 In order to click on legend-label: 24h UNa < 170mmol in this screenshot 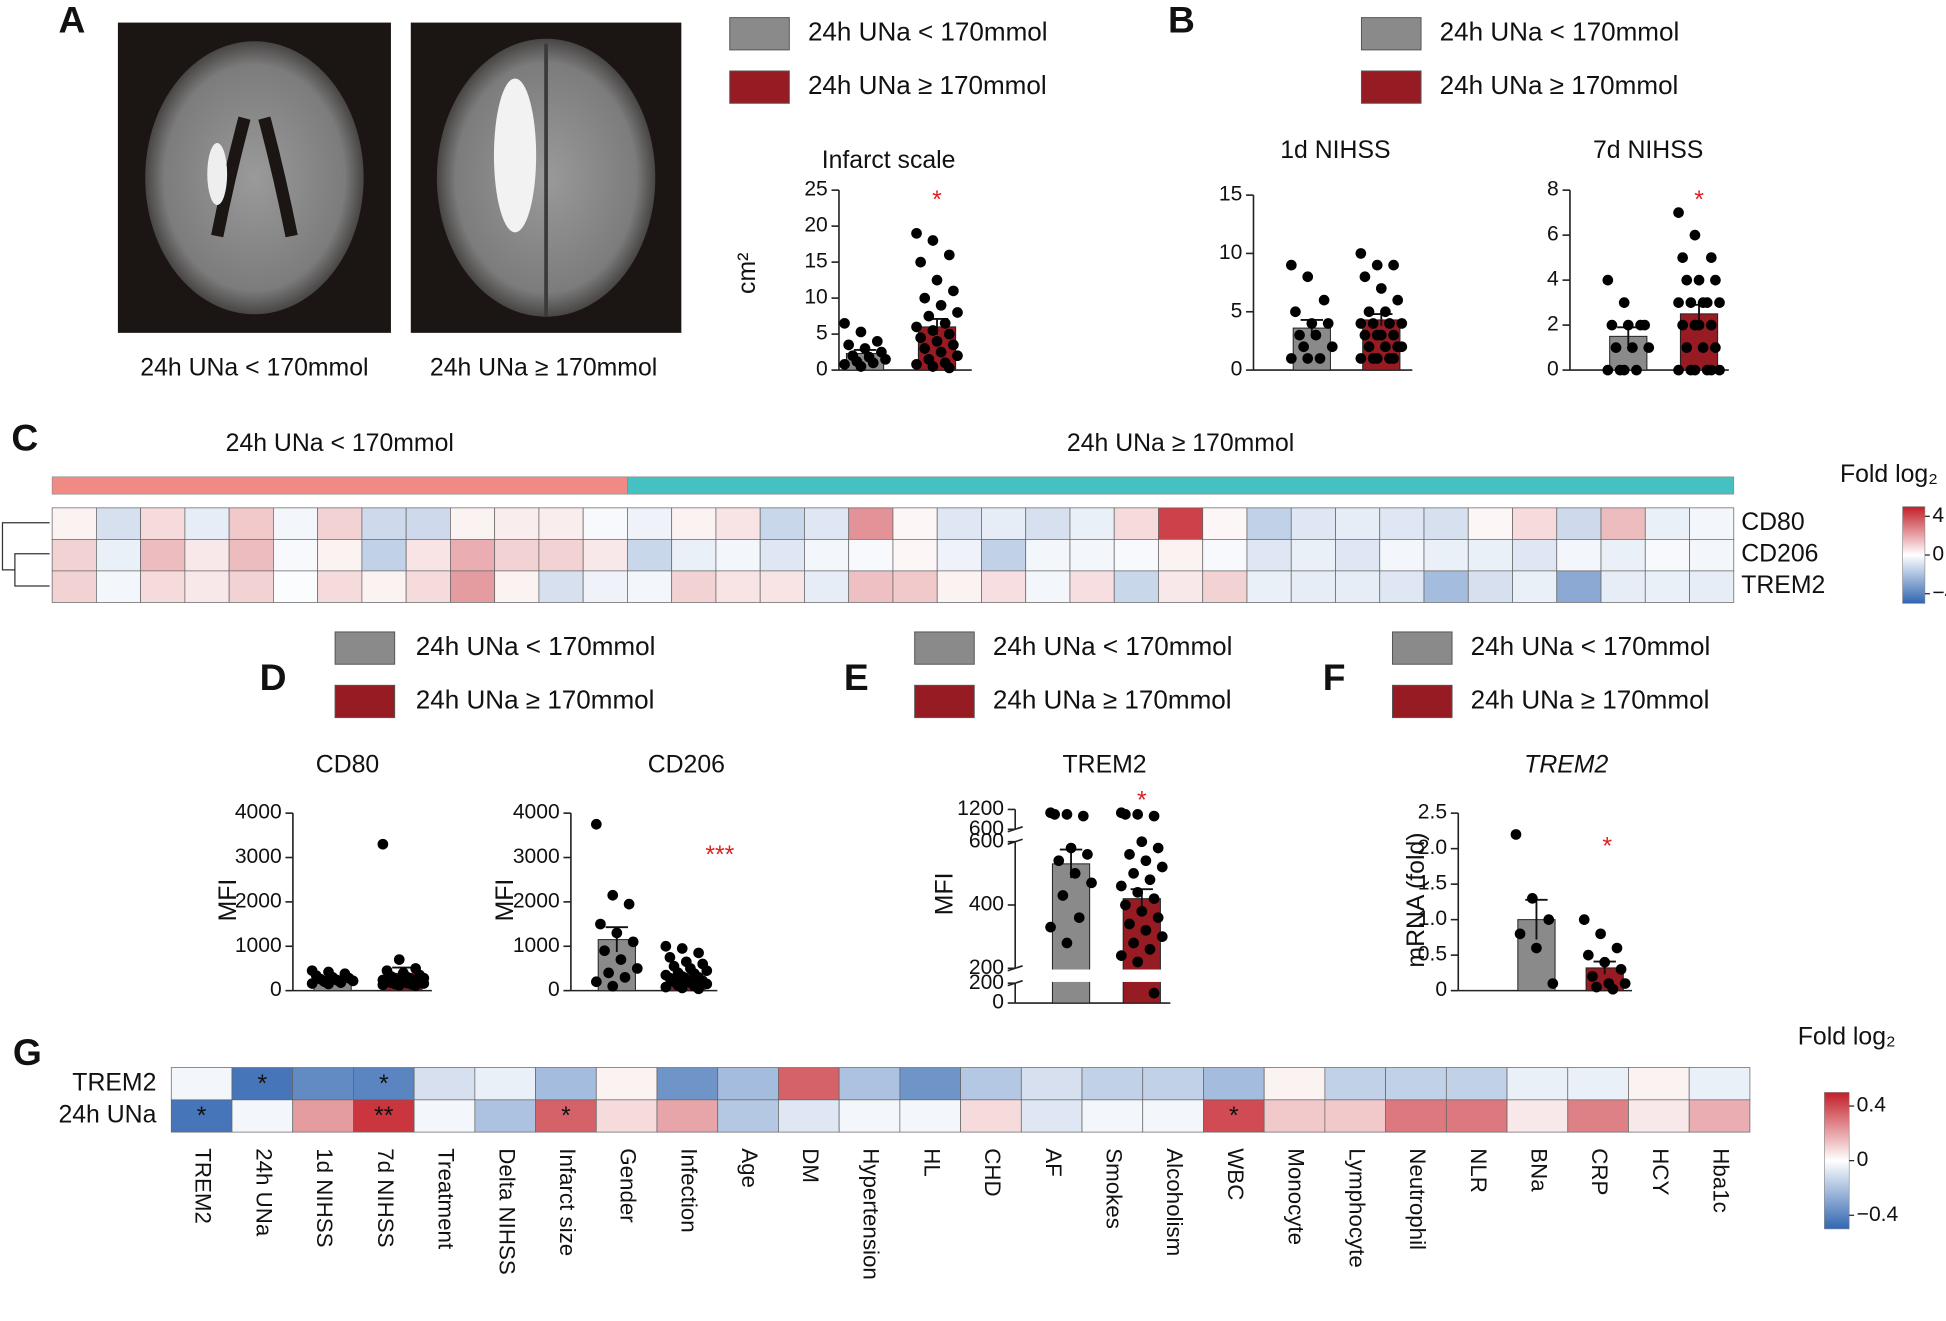, I will do `click(536, 646)`.